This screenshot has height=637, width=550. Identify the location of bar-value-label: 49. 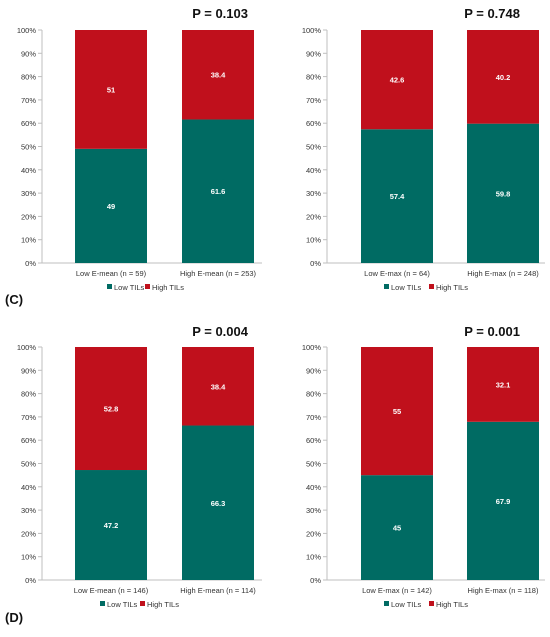
(111, 206).